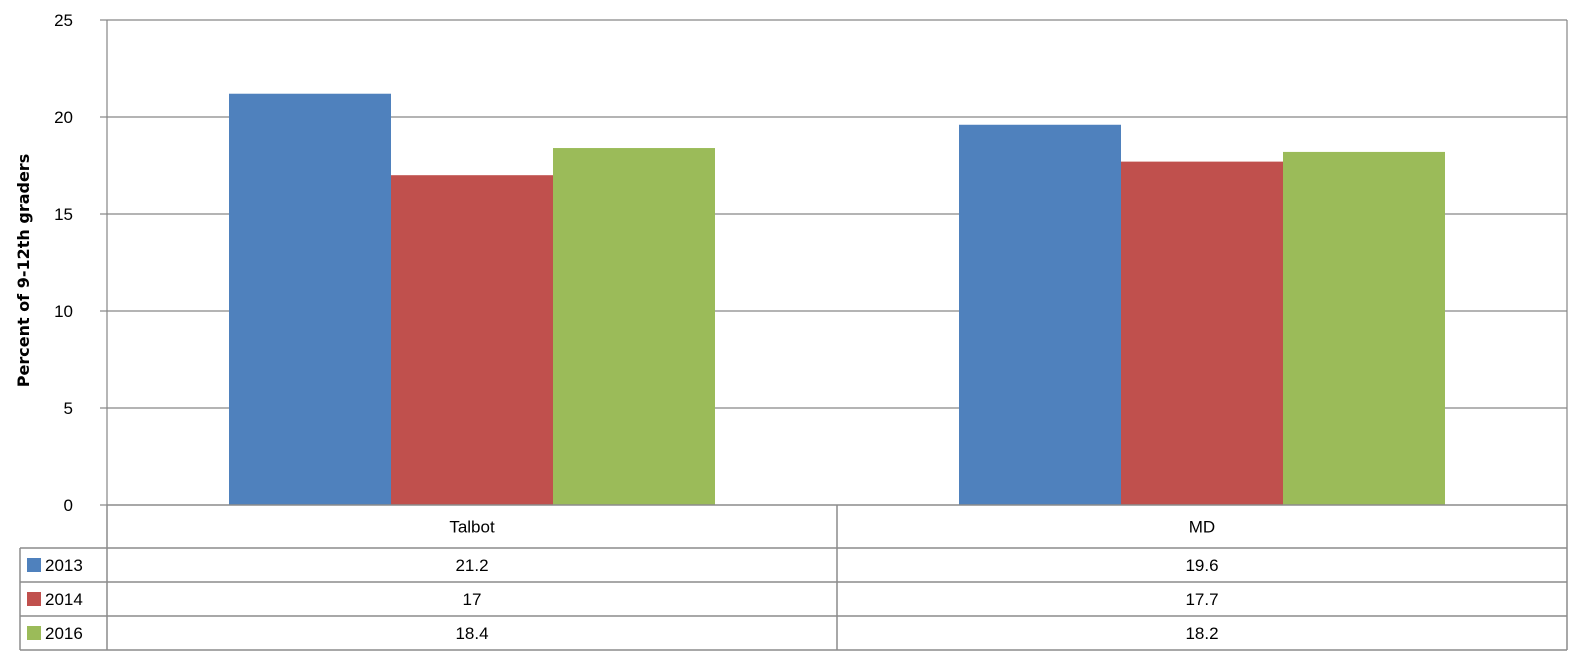 This screenshot has width=1573, height=670. I want to click on y-tick-label: 20, so click(63, 117).